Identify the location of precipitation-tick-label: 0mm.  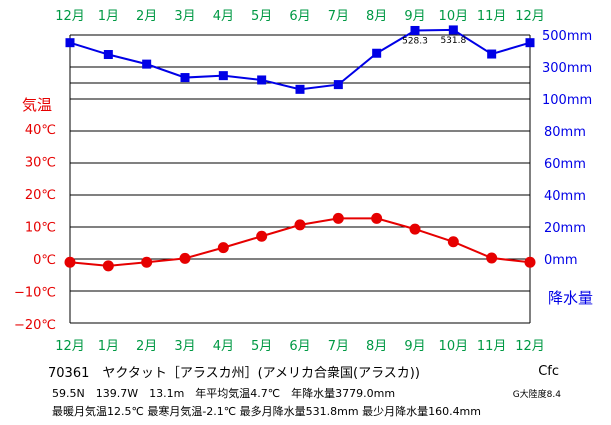
(561, 260).